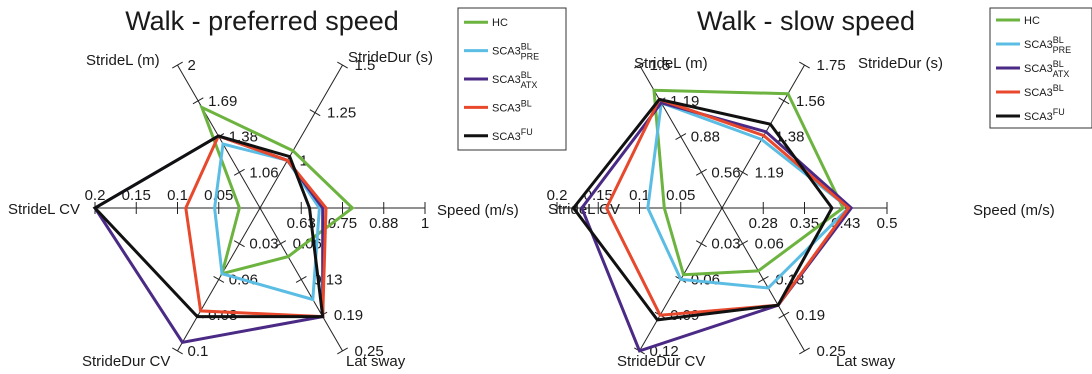  What do you see at coordinates (263, 172) in the screenshot?
I see `tick-label: 1.06` at bounding box center [263, 172].